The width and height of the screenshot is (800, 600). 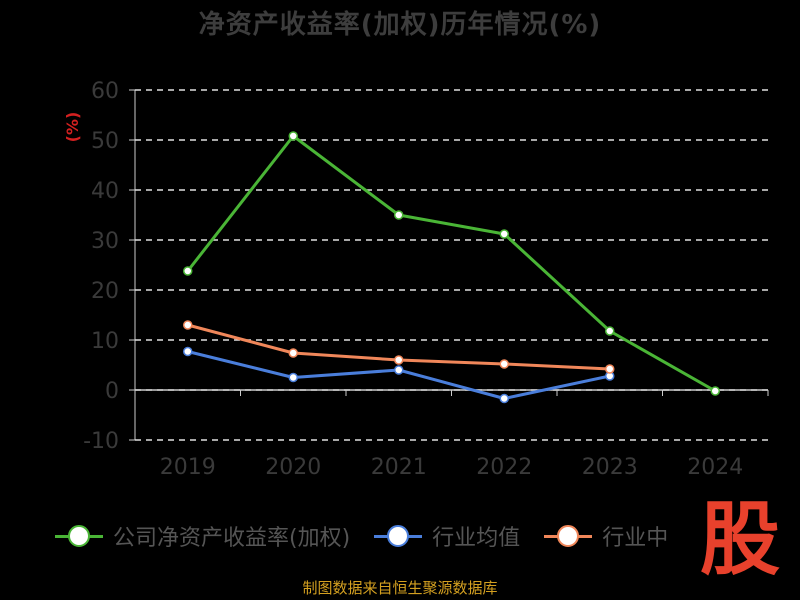 I want to click on x-tick-label: 2019, so click(x=188, y=467).